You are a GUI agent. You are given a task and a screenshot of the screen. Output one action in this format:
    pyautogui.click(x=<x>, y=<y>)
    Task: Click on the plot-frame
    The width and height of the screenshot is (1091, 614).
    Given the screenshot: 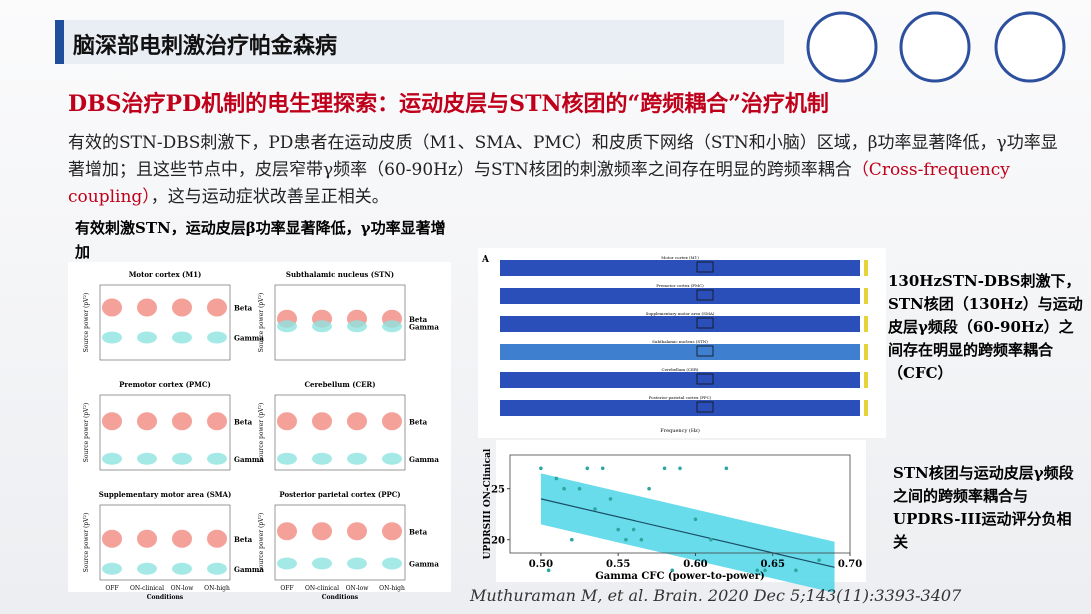 What is the action you would take?
    pyautogui.click(x=680, y=504)
    